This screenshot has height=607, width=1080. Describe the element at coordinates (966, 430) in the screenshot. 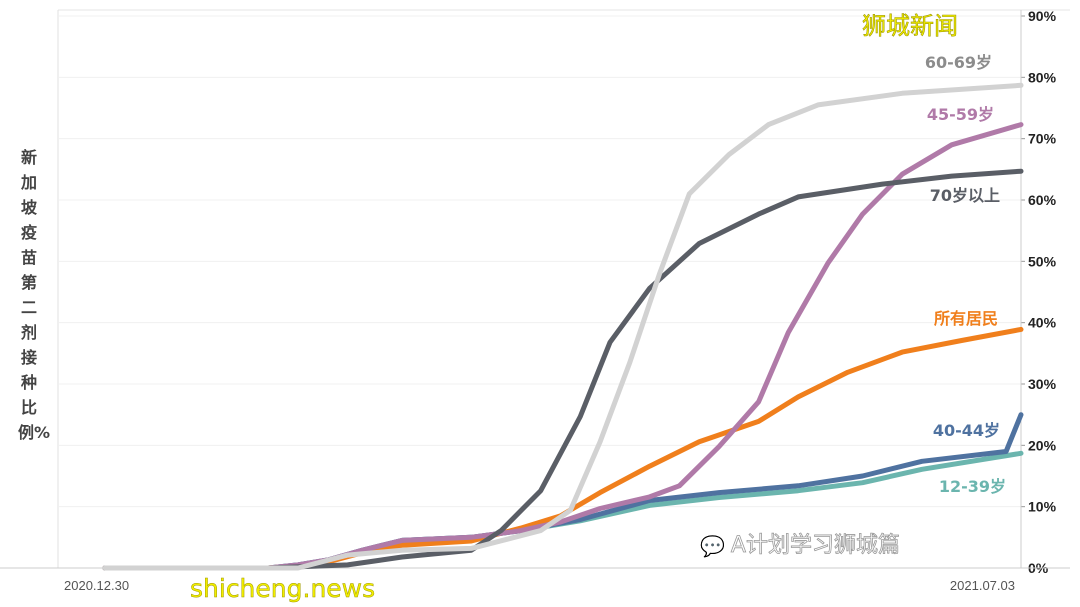

I see `series-label: 40-44岁` at that location.